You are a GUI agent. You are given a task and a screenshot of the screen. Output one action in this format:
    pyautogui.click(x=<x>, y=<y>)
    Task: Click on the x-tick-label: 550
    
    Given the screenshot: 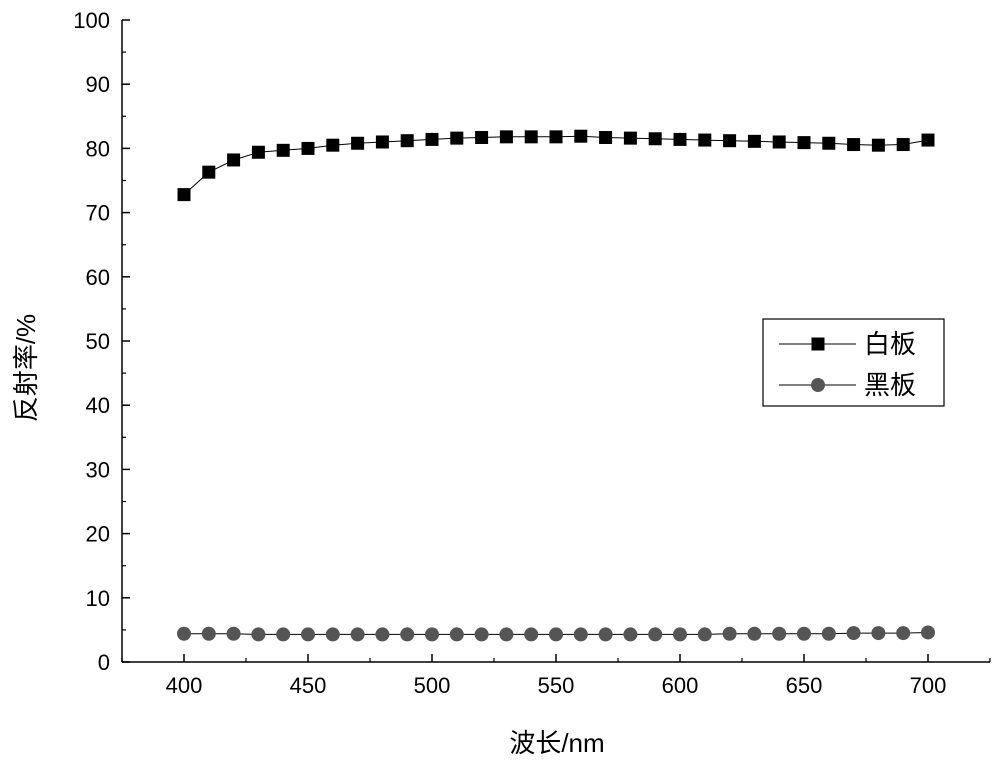 What is the action you would take?
    pyautogui.click(x=556, y=685)
    